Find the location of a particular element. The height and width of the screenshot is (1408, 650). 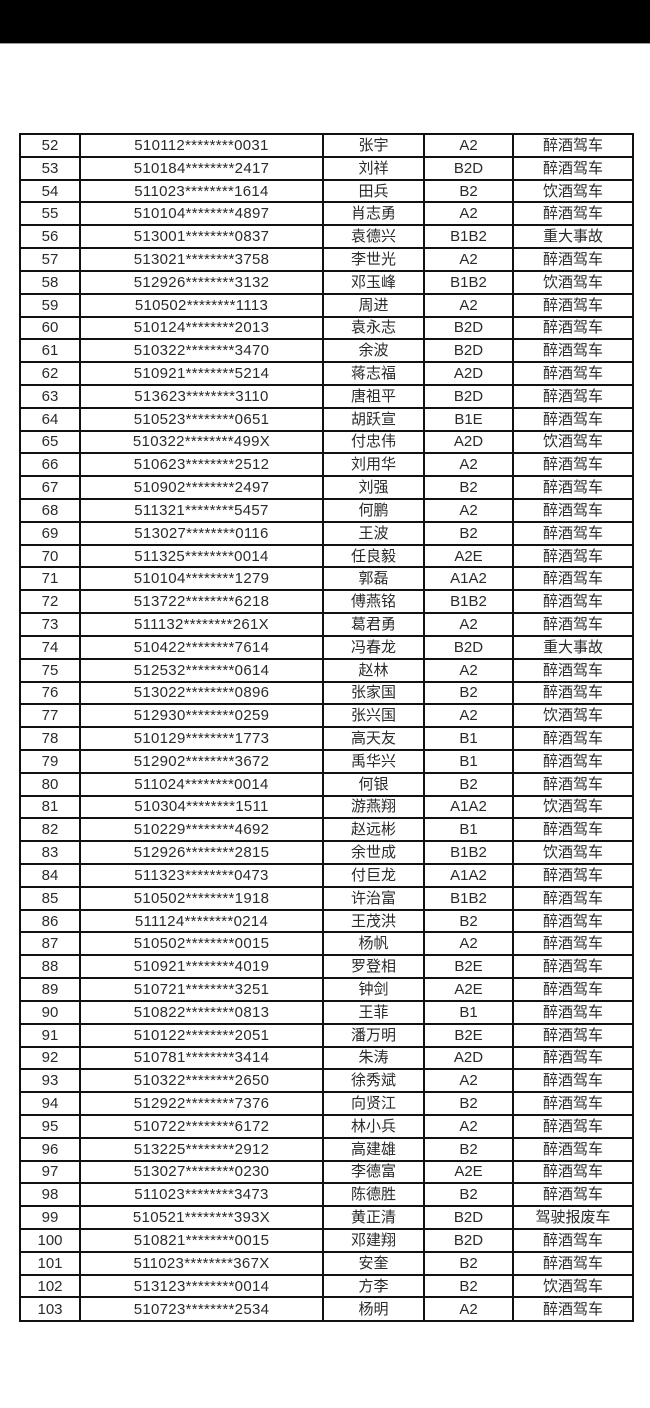

cell-name: 刘用华 is located at coordinates (373, 465).